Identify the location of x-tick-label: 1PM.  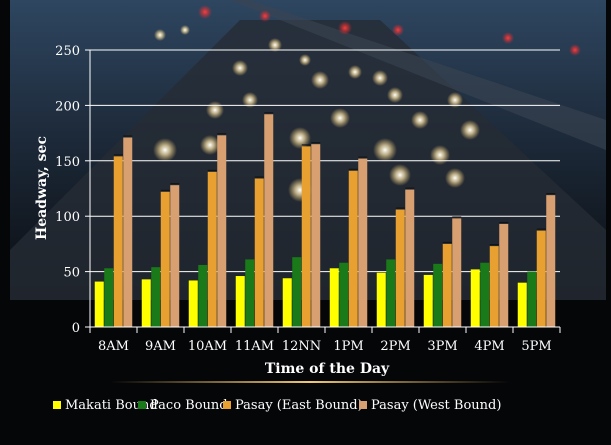
(348, 346).